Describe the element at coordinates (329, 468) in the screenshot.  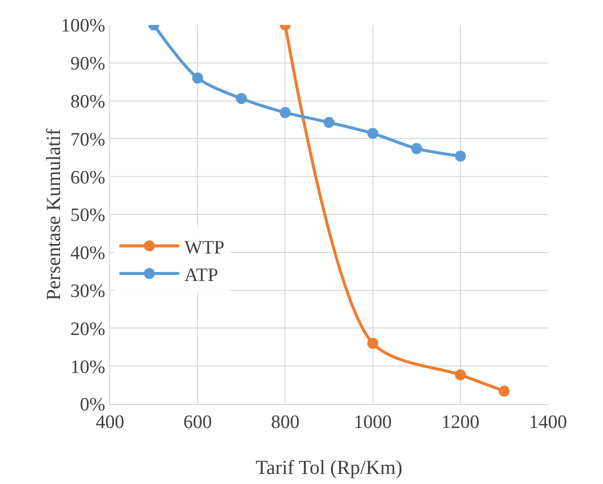
I see `x-axis-title: Tarif Tol (Rp/Km)` at that location.